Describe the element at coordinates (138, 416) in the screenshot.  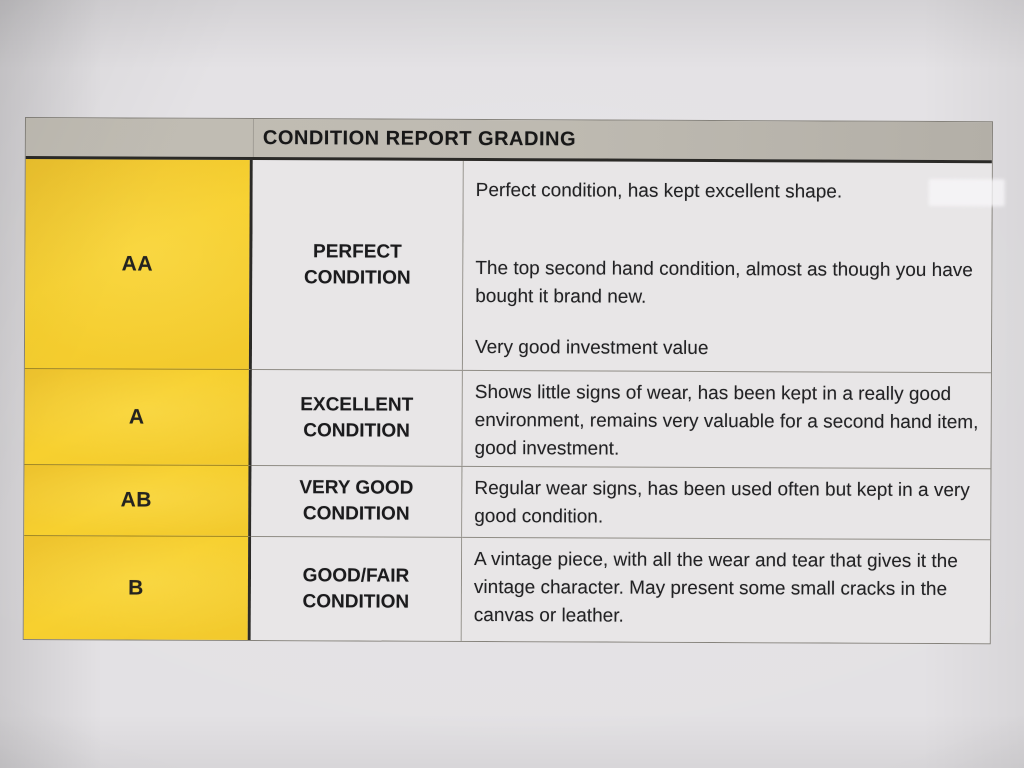
I see `grade-cell-a: A` at that location.